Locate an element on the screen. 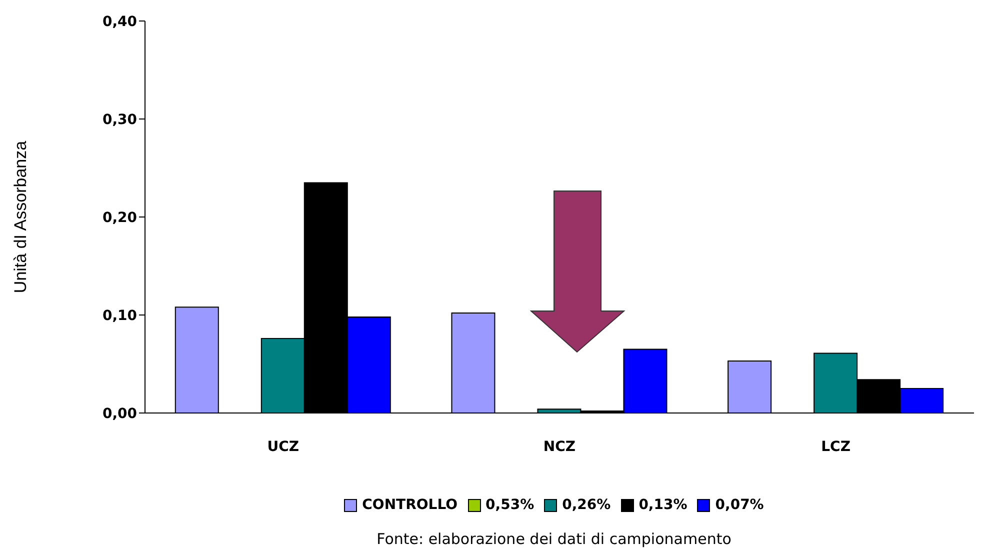 The height and width of the screenshot is (556, 988). legend-label: 0,53% is located at coordinates (509, 505).